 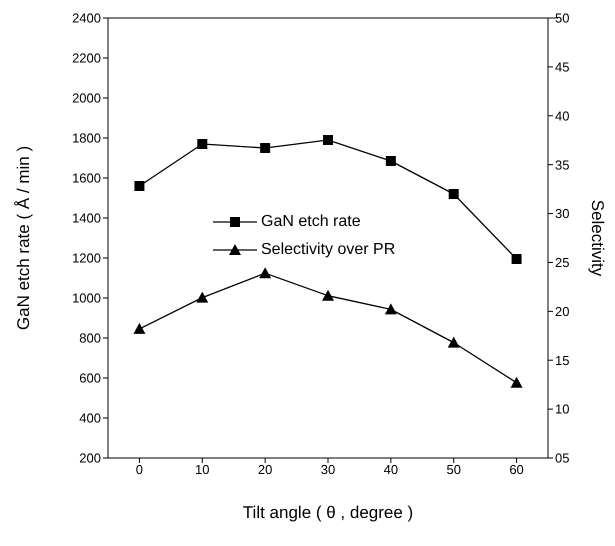 What do you see at coordinates (562, 214) in the screenshot?
I see `y2-tick-label: 30` at bounding box center [562, 214].